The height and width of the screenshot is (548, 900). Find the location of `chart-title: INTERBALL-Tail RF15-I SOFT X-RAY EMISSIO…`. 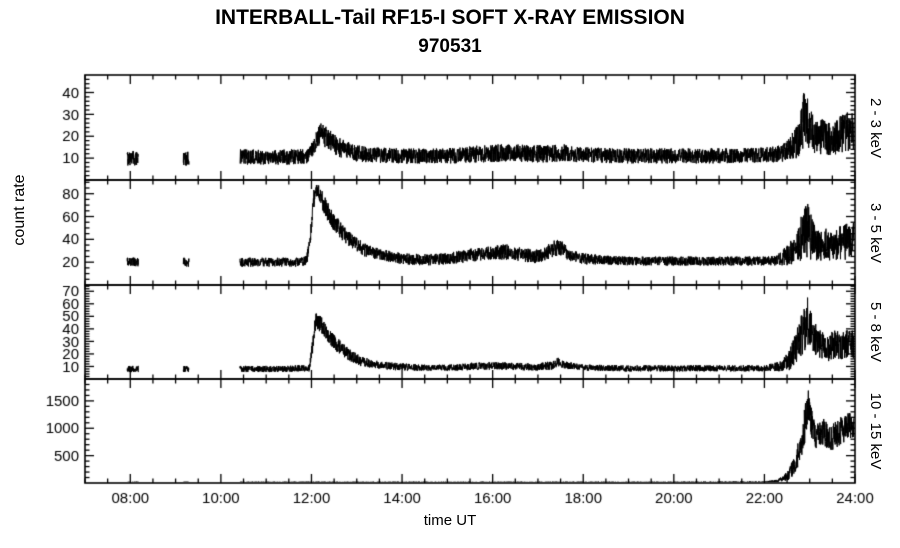

chart-title: INTERBALL-Tail RF15-I SOFT X-RAY EMISSIO… is located at coordinates (450, 17).